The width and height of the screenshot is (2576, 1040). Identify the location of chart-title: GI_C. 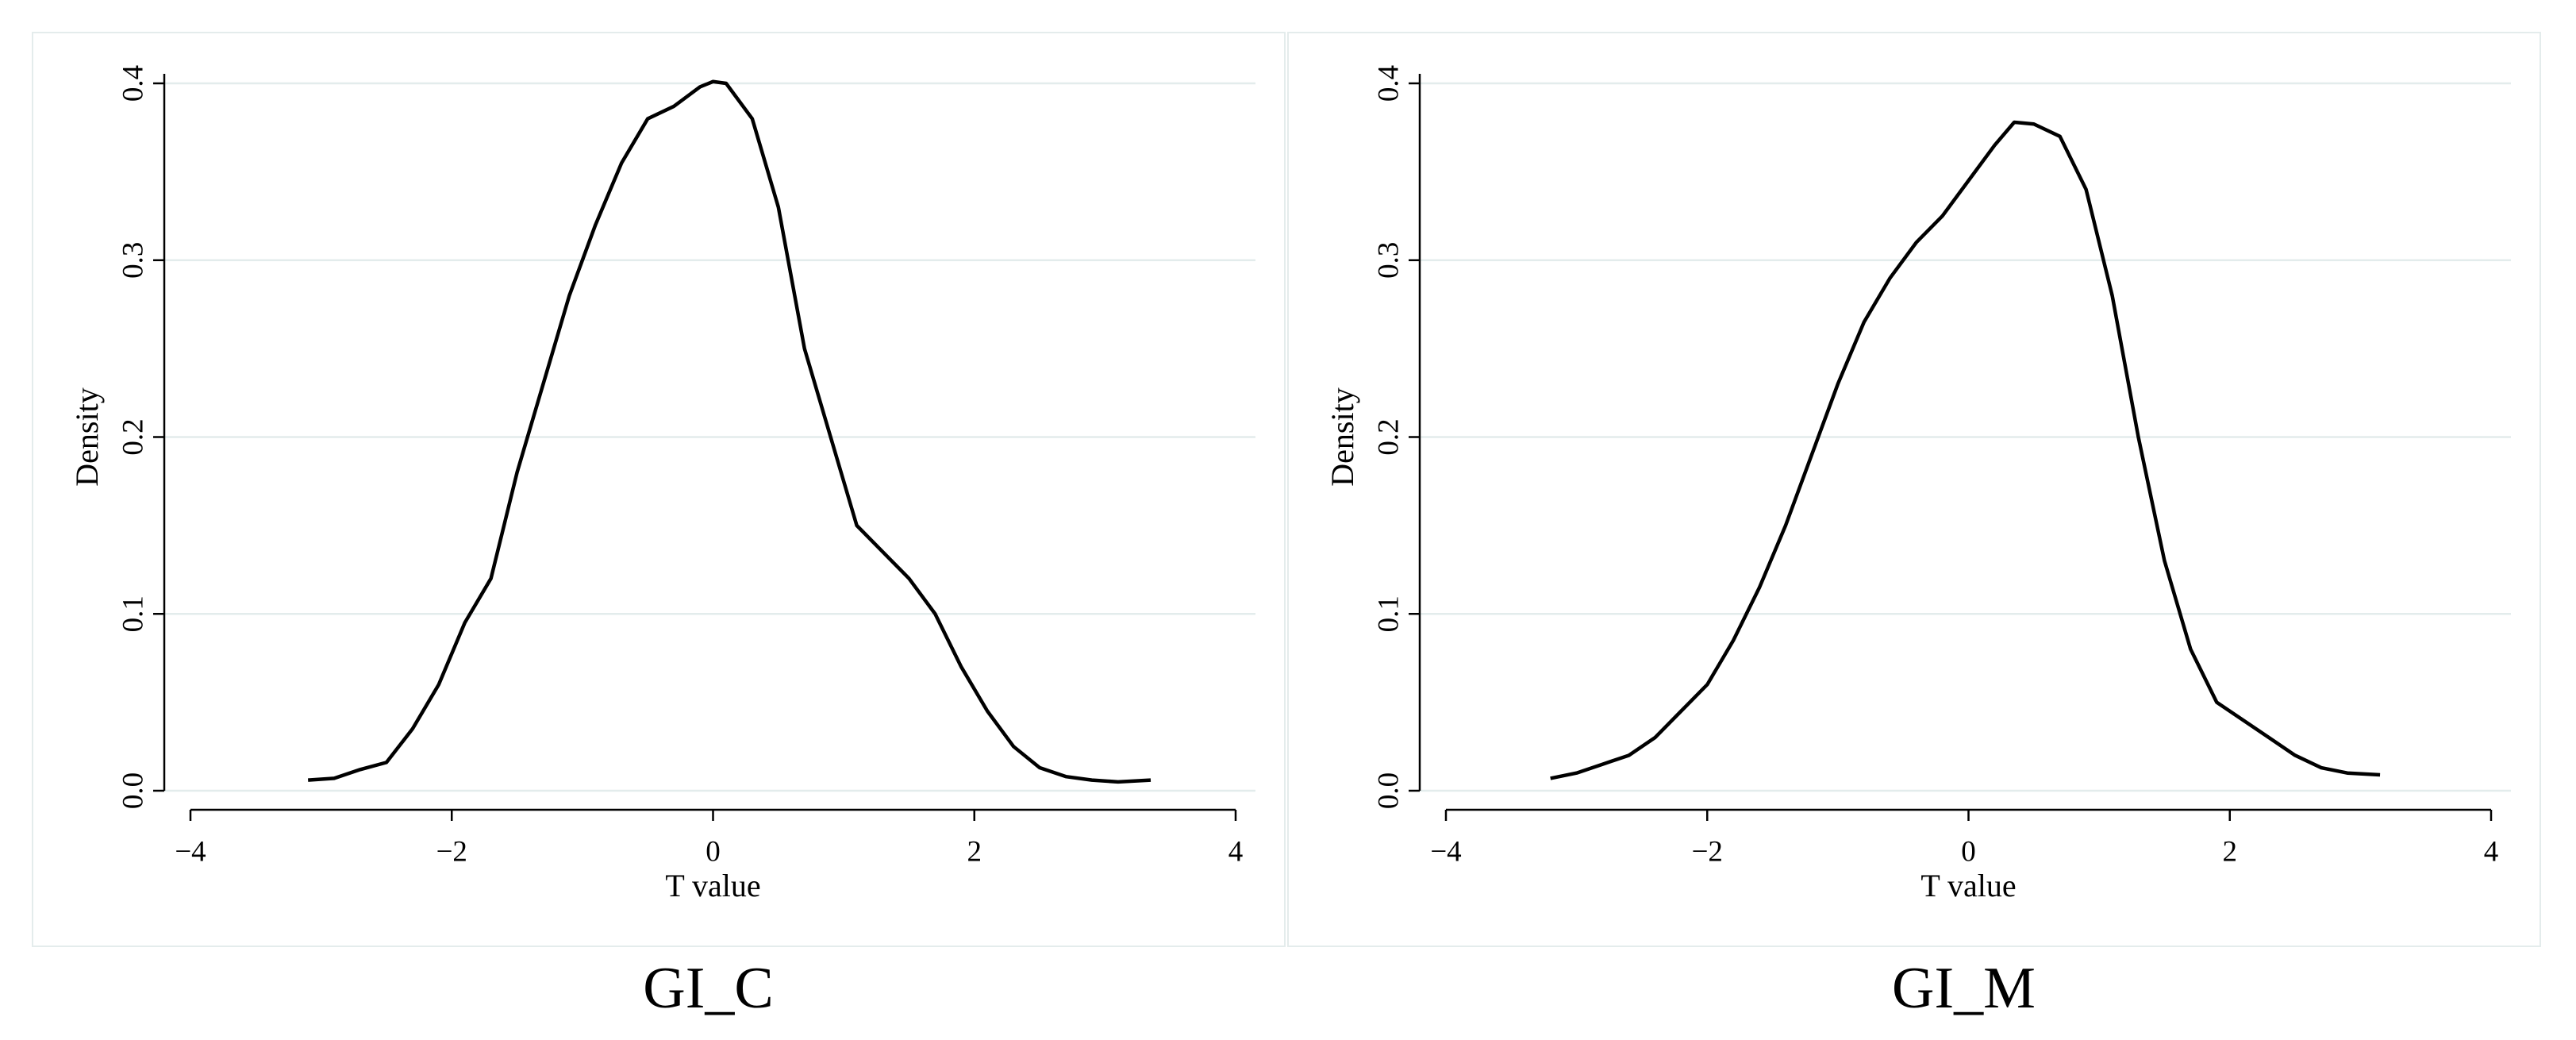
(708, 988).